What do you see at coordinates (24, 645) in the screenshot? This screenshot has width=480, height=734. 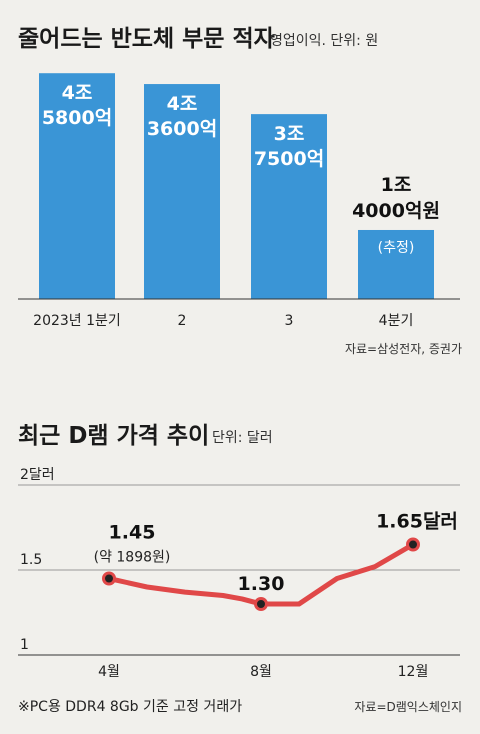 I see `line-y-tick: 1` at bounding box center [24, 645].